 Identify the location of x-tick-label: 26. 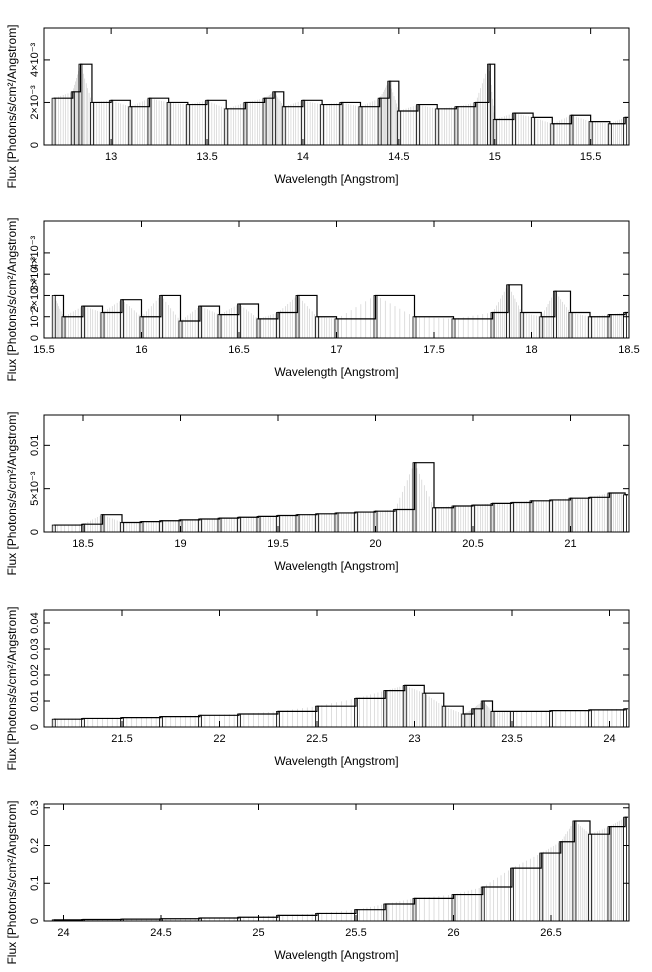
(453, 933).